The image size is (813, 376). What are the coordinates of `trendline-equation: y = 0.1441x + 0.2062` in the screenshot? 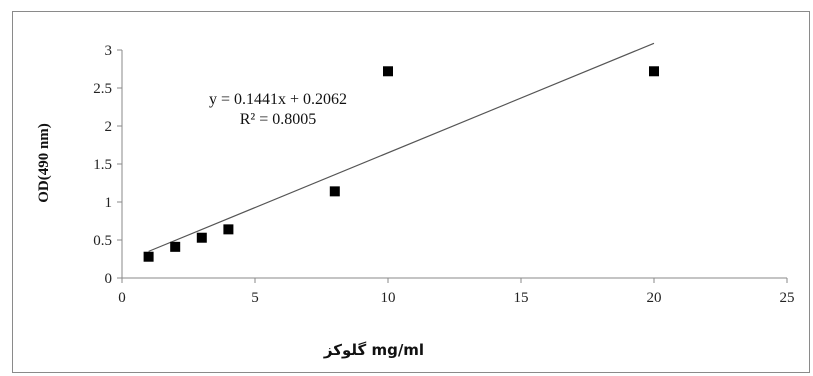 It's located at (278, 99).